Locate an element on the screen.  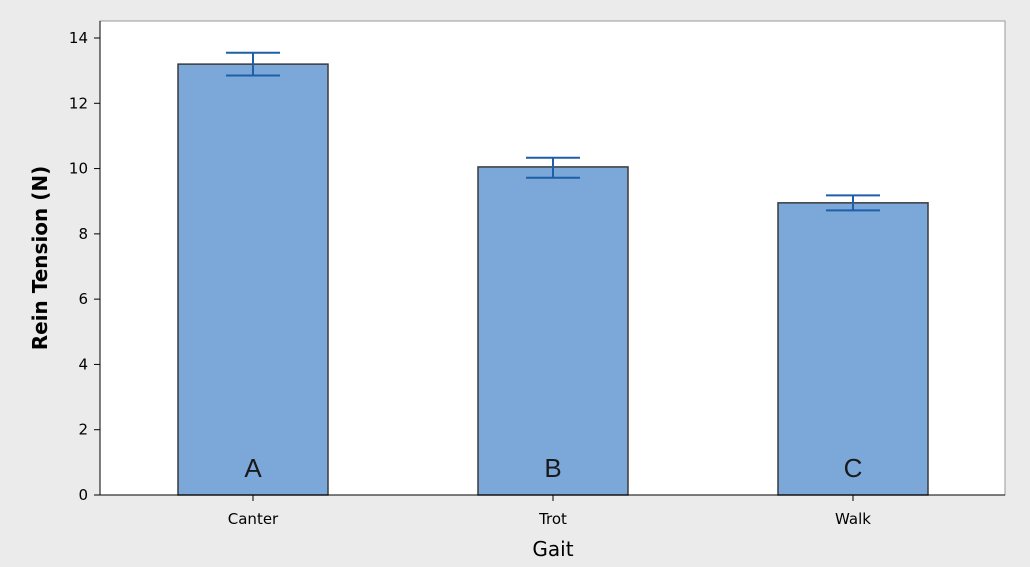
y-tick-label: 14 is located at coordinates (78, 38).